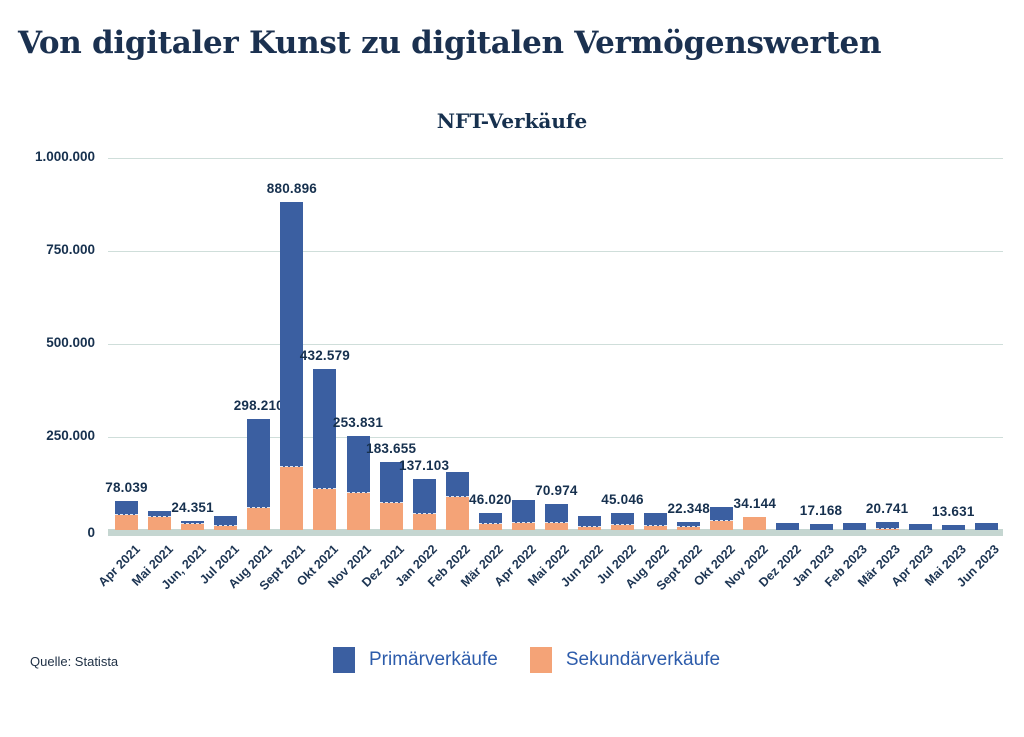  What do you see at coordinates (391, 448) in the screenshot?
I see `bar-value-label: 183.655` at bounding box center [391, 448].